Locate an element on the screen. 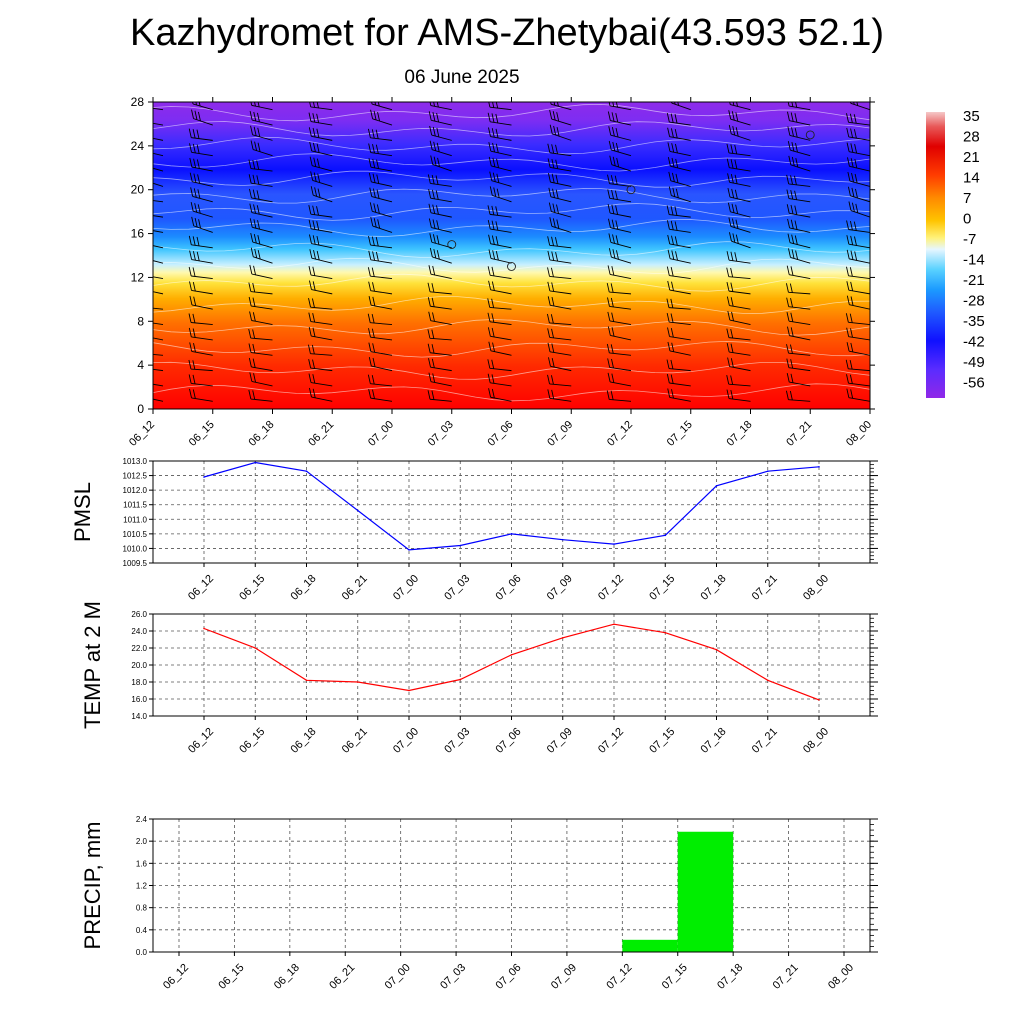 Image resolution: width=1024 pixels, height=1024 pixels. contour-line is located at coordinates (511, 145).